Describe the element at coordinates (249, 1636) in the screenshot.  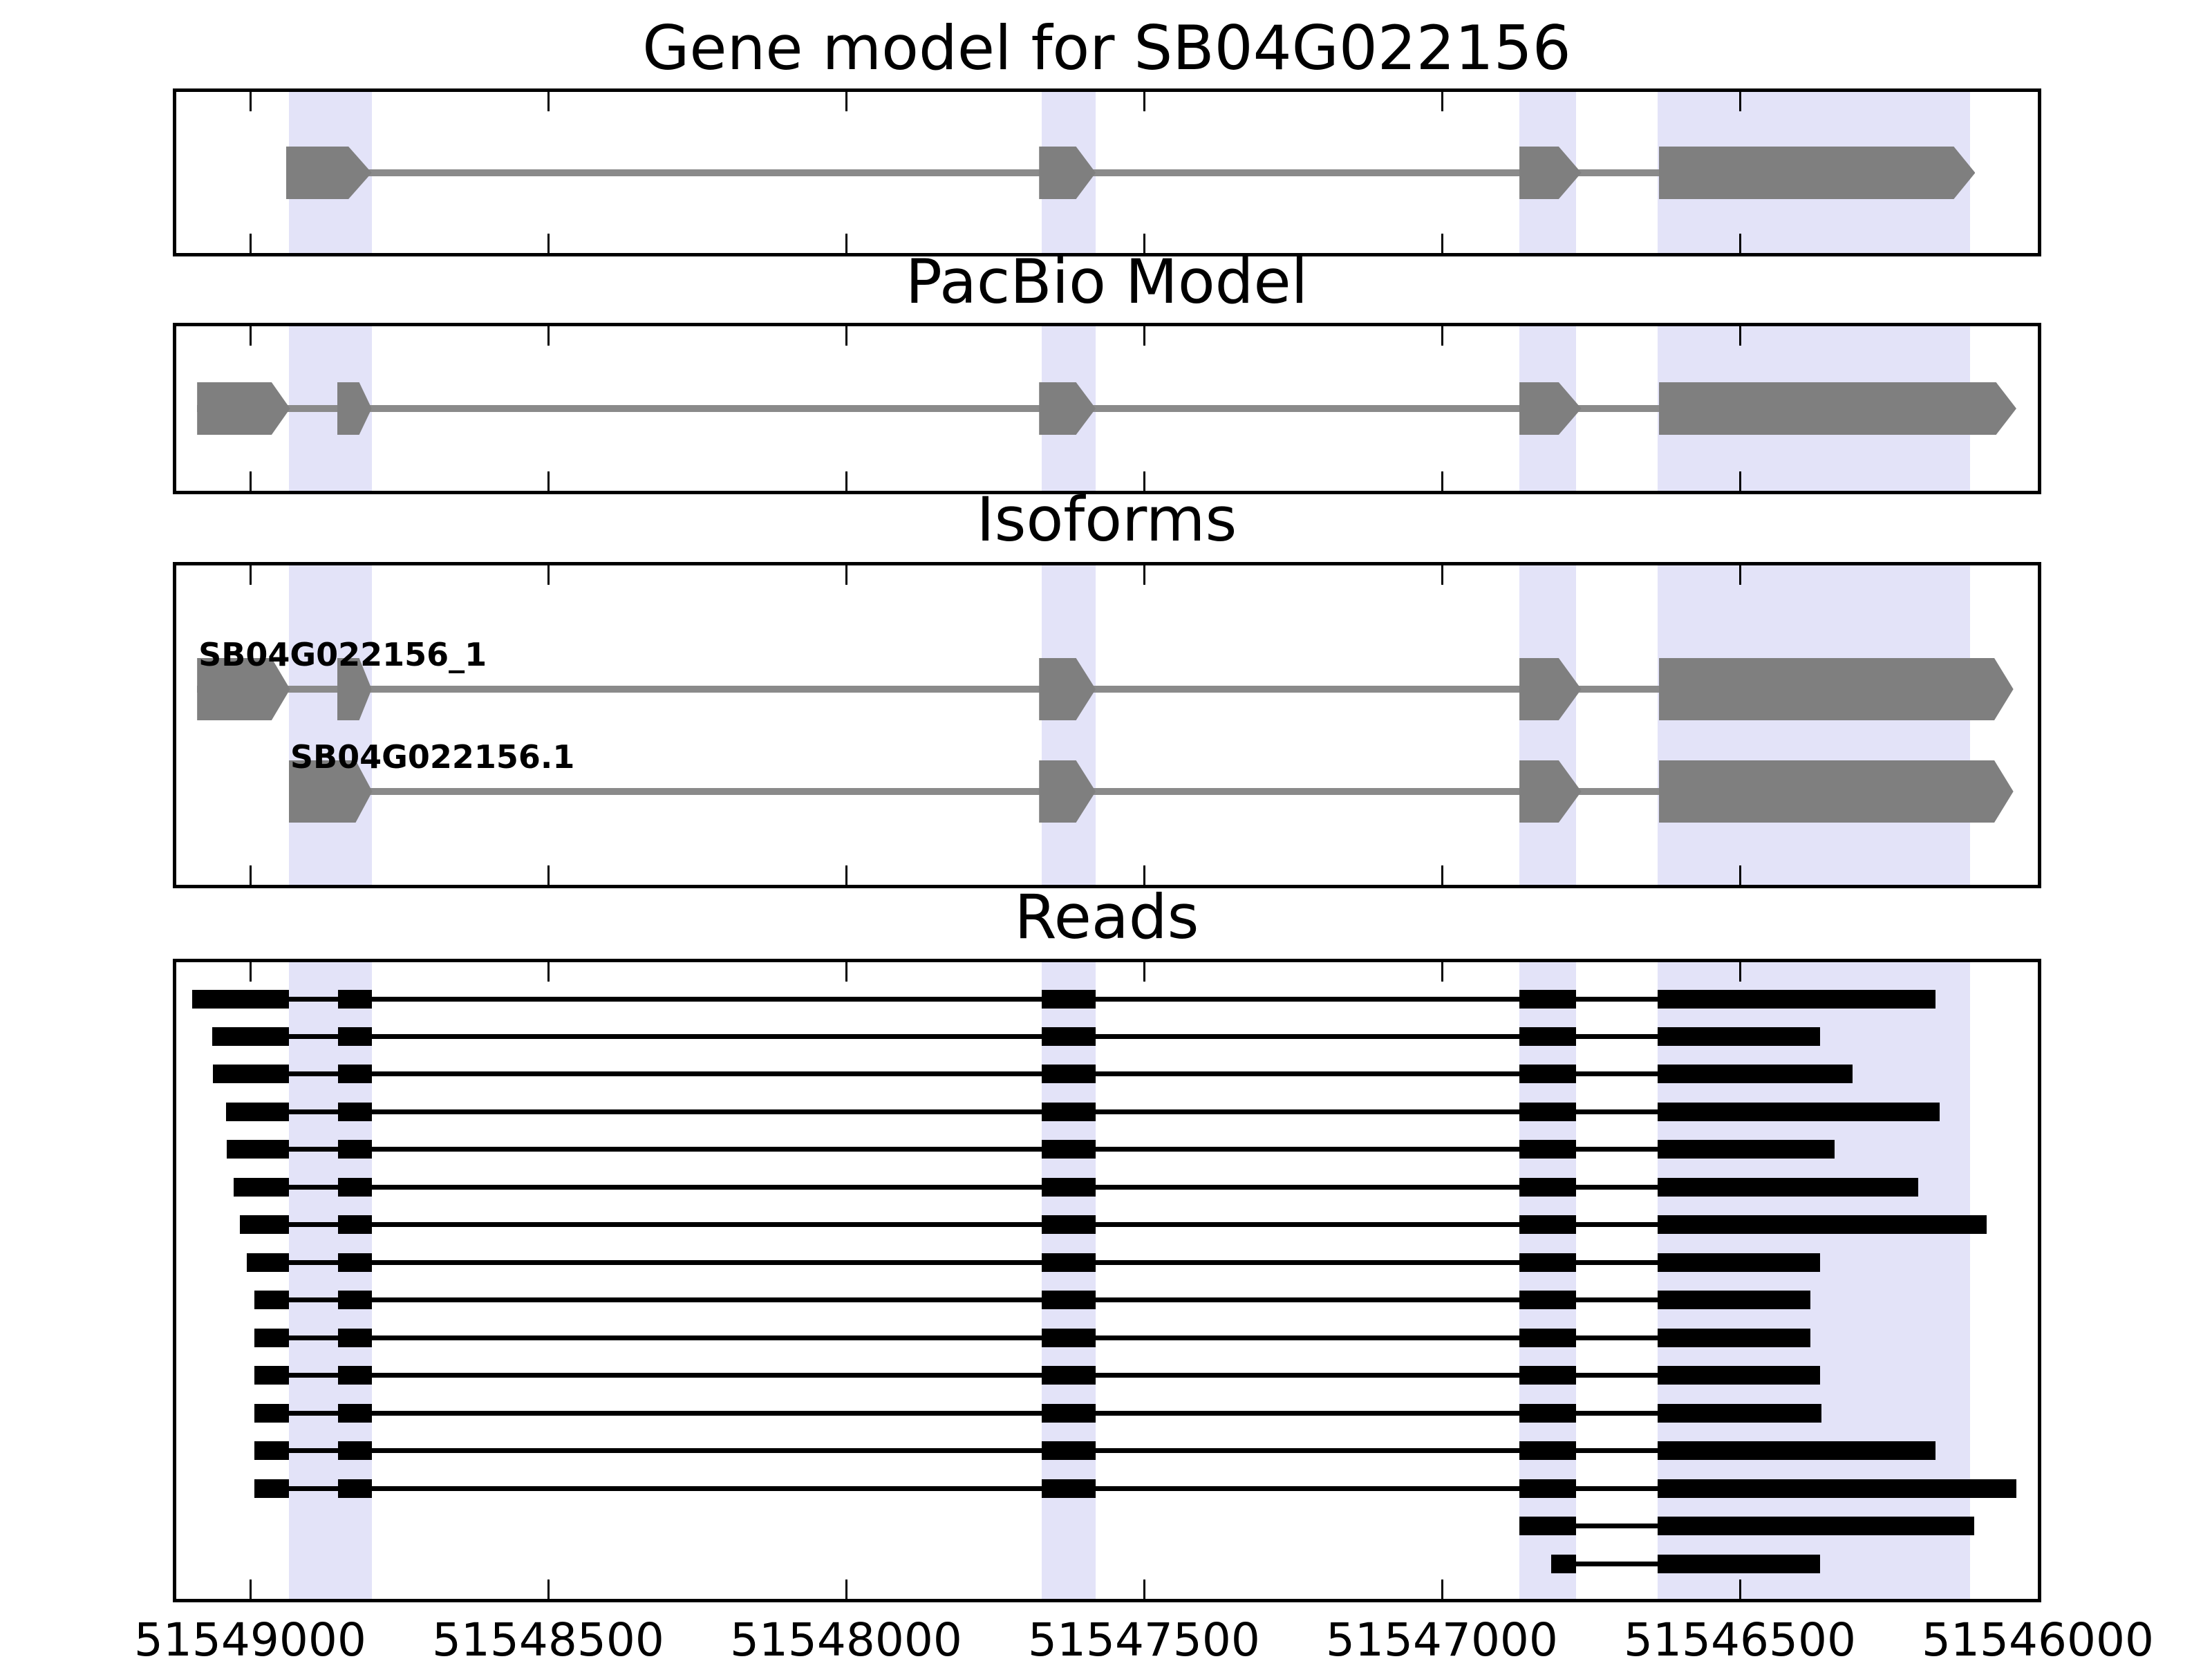
I see `x-axis-tick-label: 51549000` at that location.